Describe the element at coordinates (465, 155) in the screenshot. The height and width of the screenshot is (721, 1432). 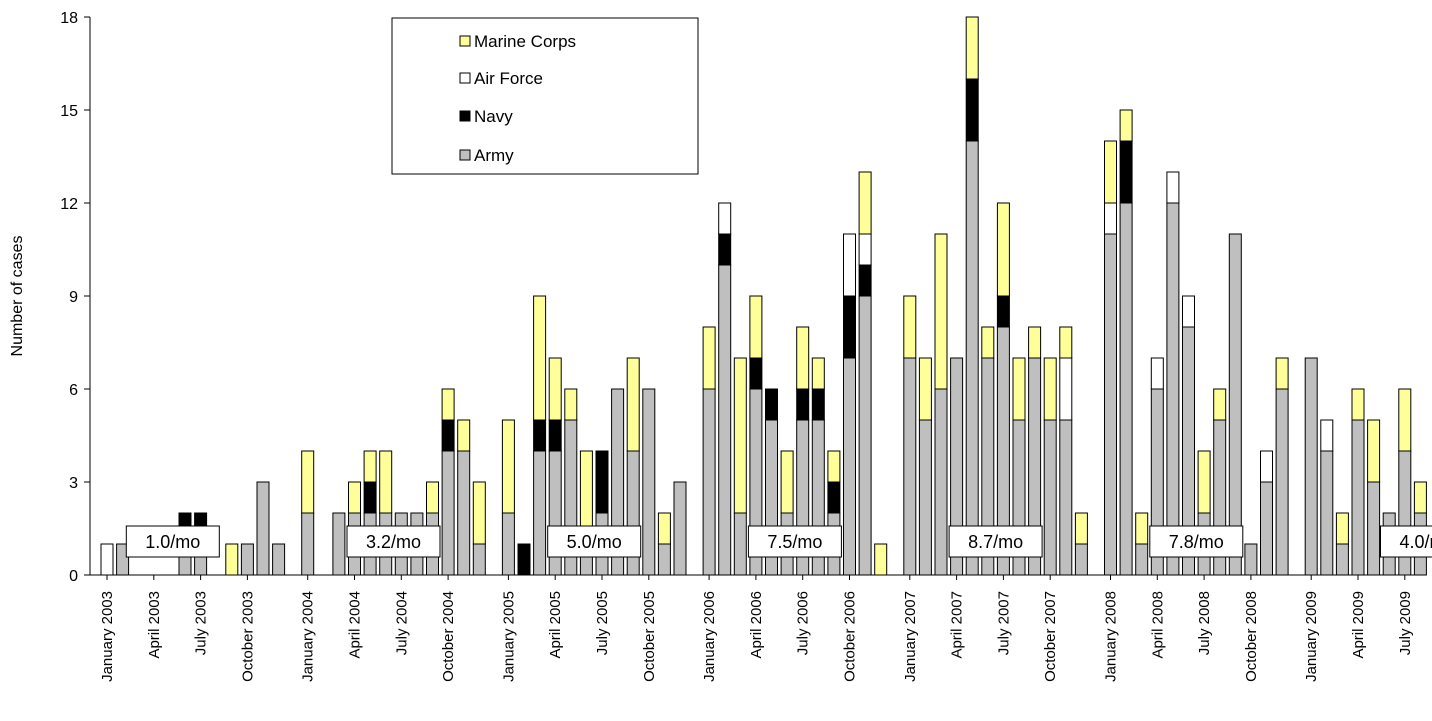
I see `legend-swatch-army` at that location.